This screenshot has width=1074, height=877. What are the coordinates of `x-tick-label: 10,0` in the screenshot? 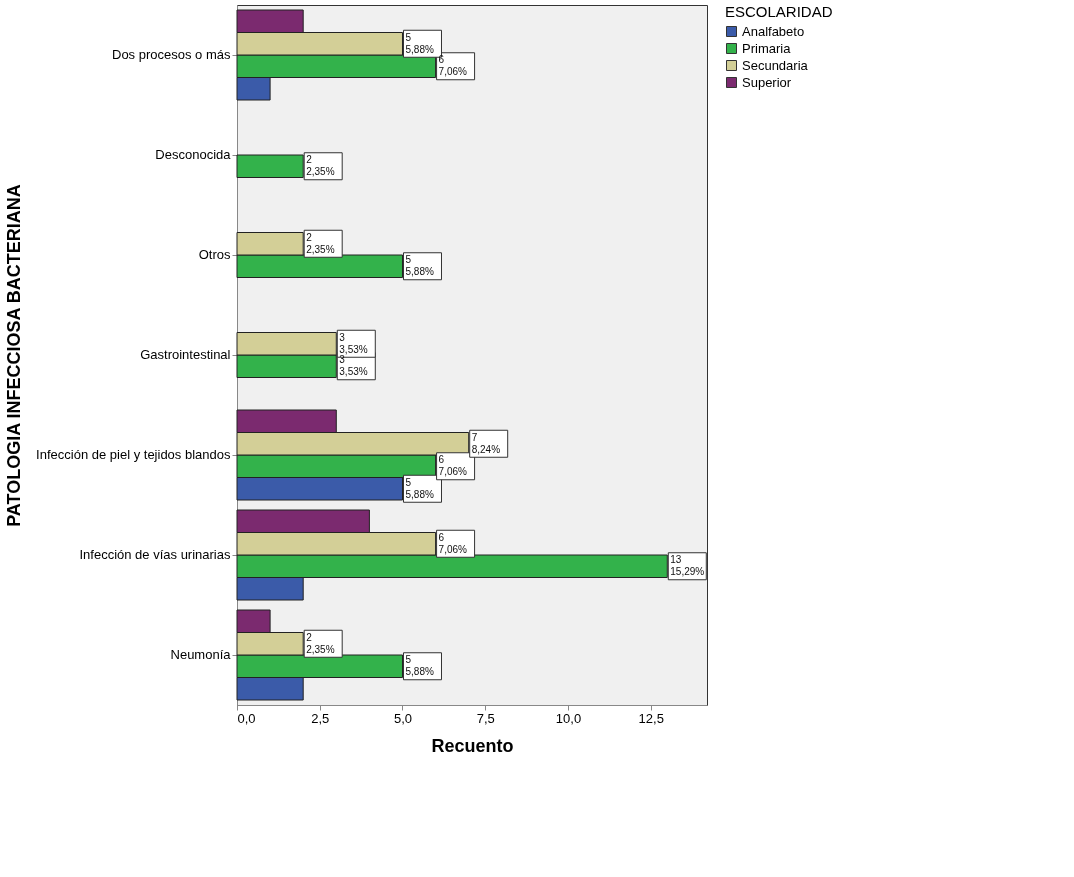 It's located at (568, 718).